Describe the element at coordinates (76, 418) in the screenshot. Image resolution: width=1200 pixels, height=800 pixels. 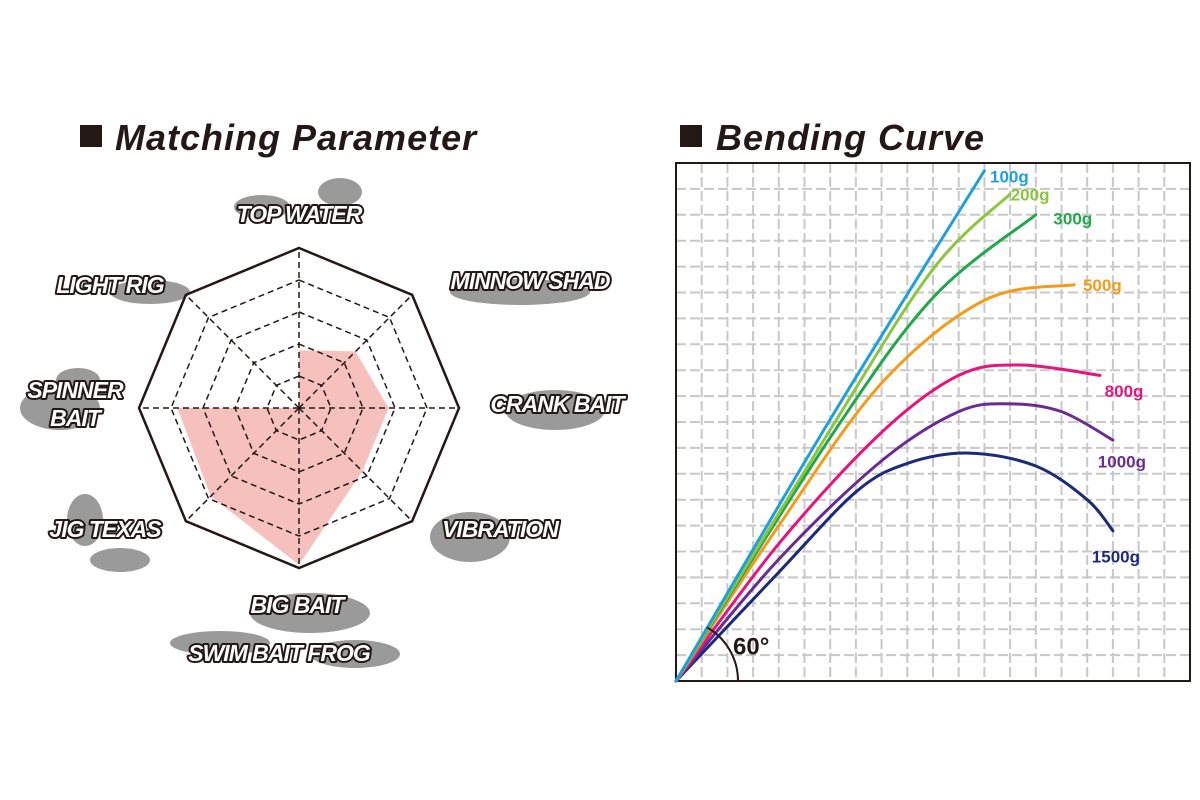
I see `category-label: BAIT` at that location.